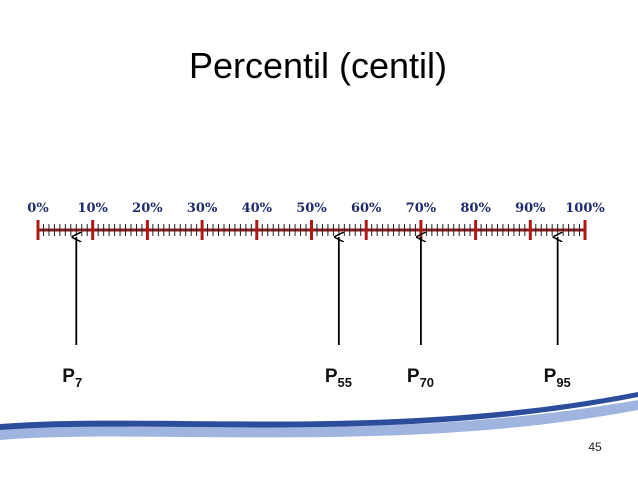 This screenshot has width=638, height=479. I want to click on scale-label: 50%, so click(311, 208).